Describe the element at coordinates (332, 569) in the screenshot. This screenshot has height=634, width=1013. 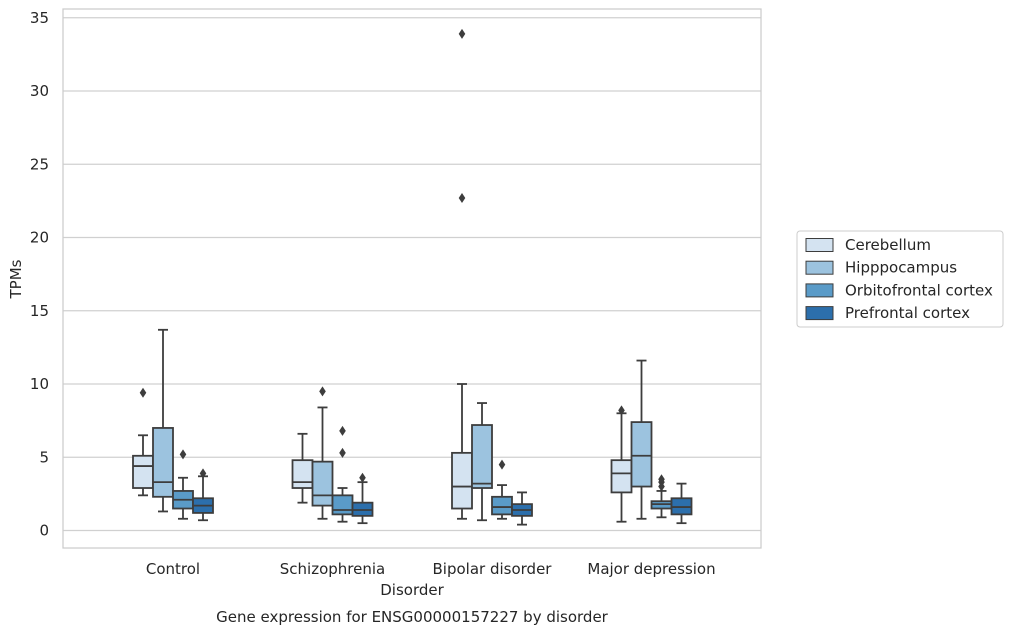
I see `x-tick-label: Schizophrenia` at that location.